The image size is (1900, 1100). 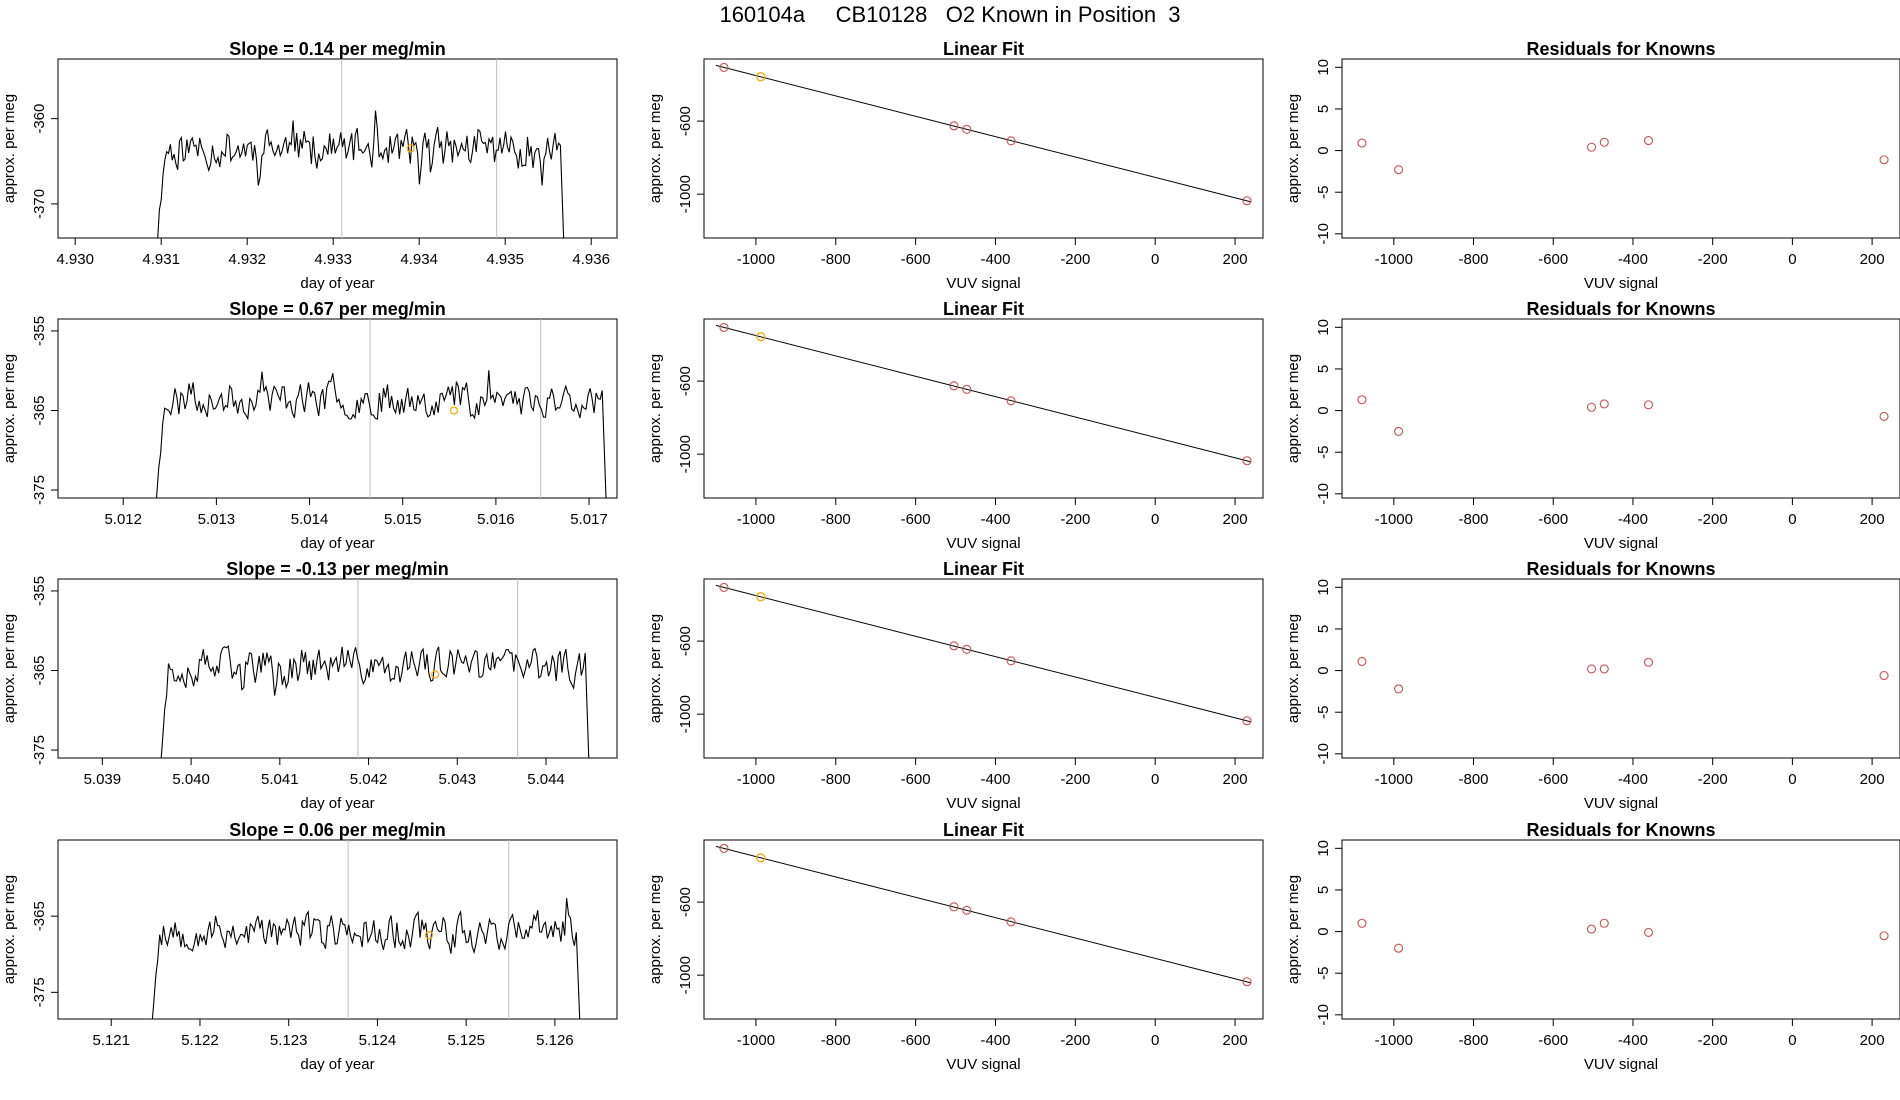 I want to click on panel-title: Residuals for Knowns, so click(x=1620, y=49).